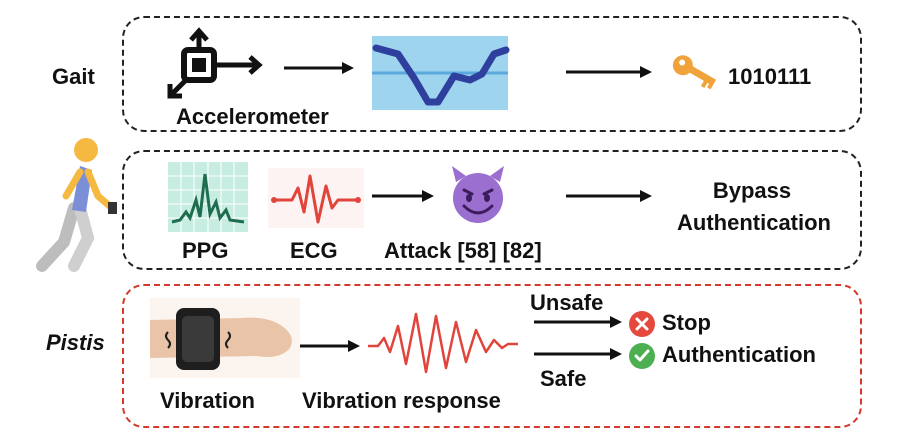  What do you see at coordinates (563, 378) in the screenshot?
I see `safe-label: Safe` at bounding box center [563, 378].